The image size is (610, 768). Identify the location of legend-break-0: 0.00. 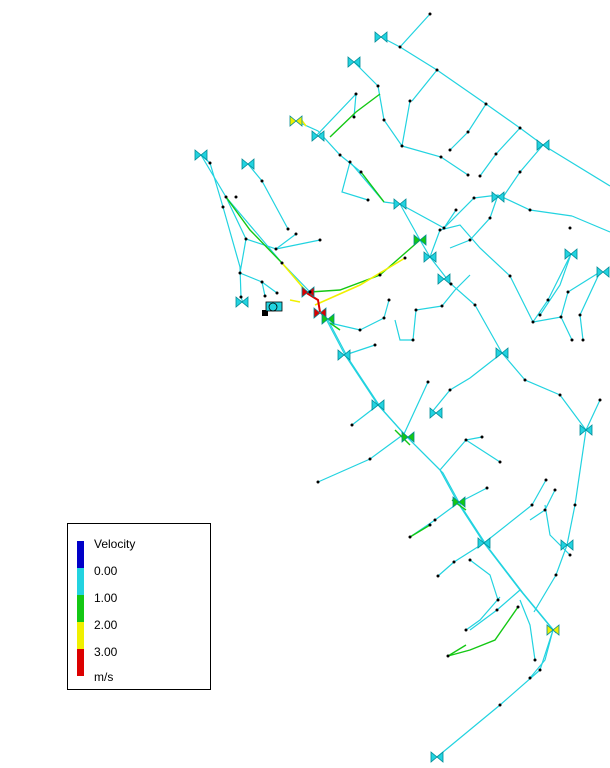
(106, 571).